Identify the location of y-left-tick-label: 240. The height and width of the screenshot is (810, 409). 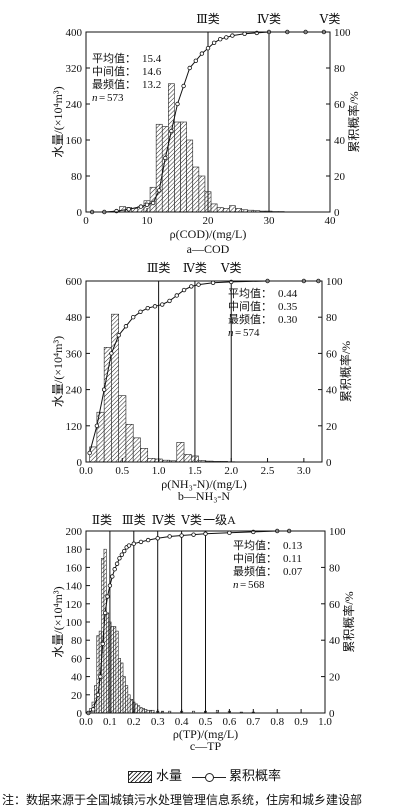
(74, 105).